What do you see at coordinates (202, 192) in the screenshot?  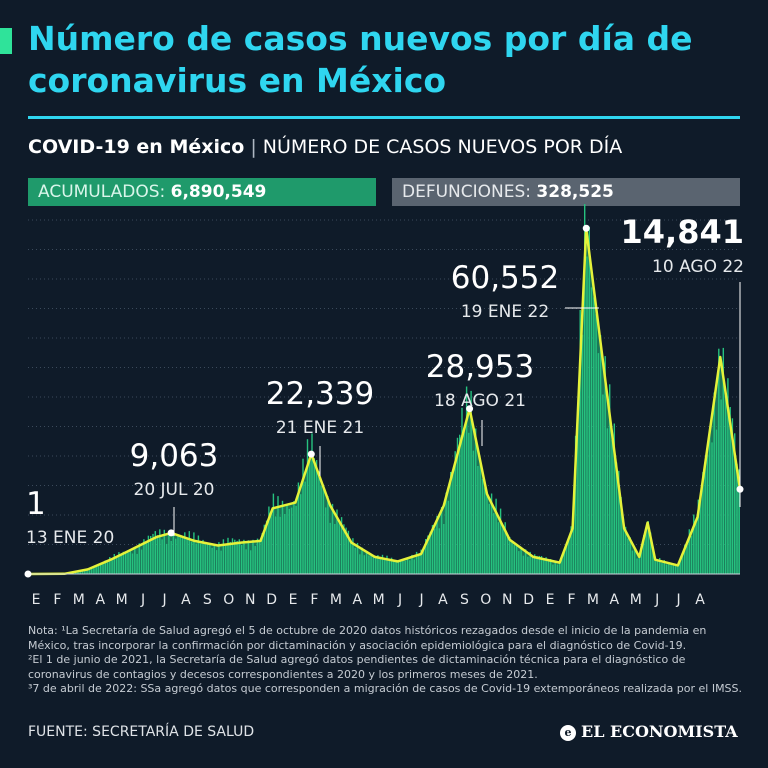 I see `accumulated-badge: ACUMULADOS: 6,890,549` at bounding box center [202, 192].